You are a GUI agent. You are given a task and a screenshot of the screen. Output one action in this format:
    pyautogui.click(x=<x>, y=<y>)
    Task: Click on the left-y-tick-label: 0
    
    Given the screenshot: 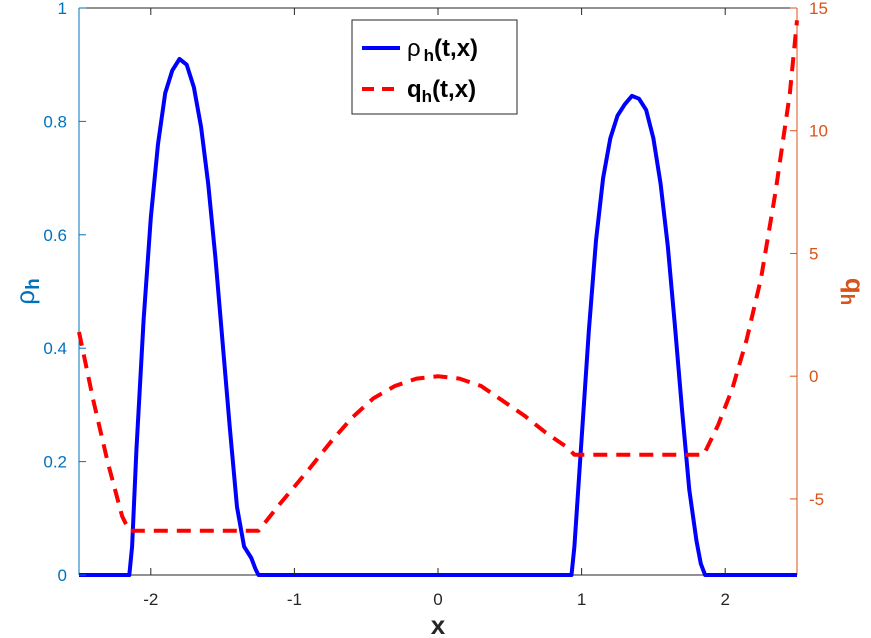 What is the action you would take?
    pyautogui.click(x=62, y=575)
    